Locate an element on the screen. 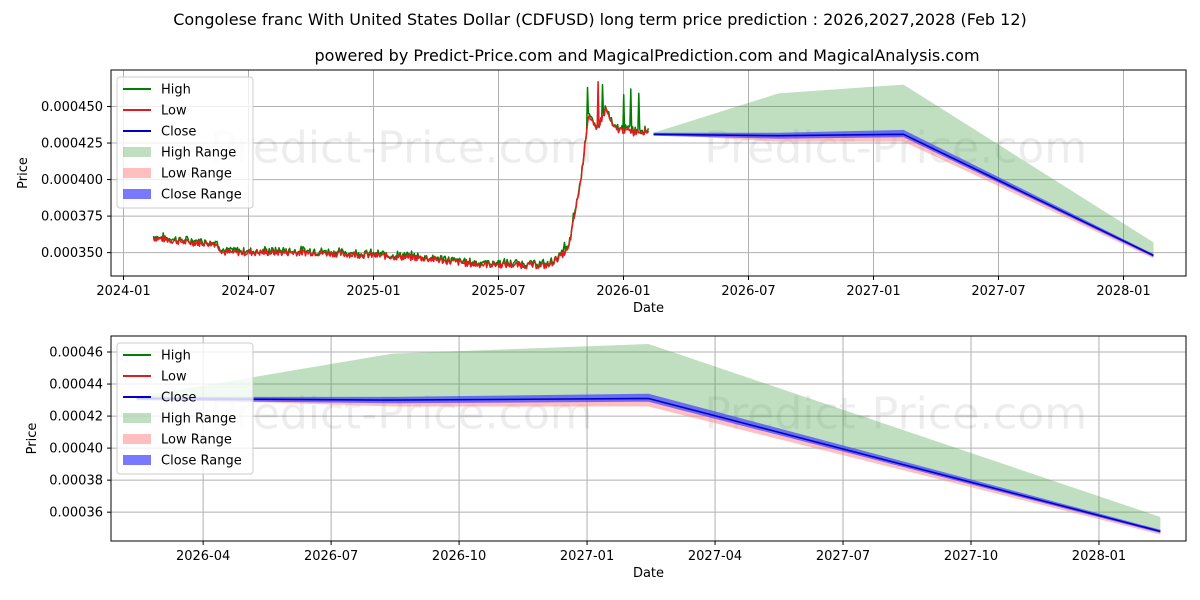 The height and width of the screenshot is (600, 1200). bottom-legend-label-close_range: Close Range is located at coordinates (201, 461).